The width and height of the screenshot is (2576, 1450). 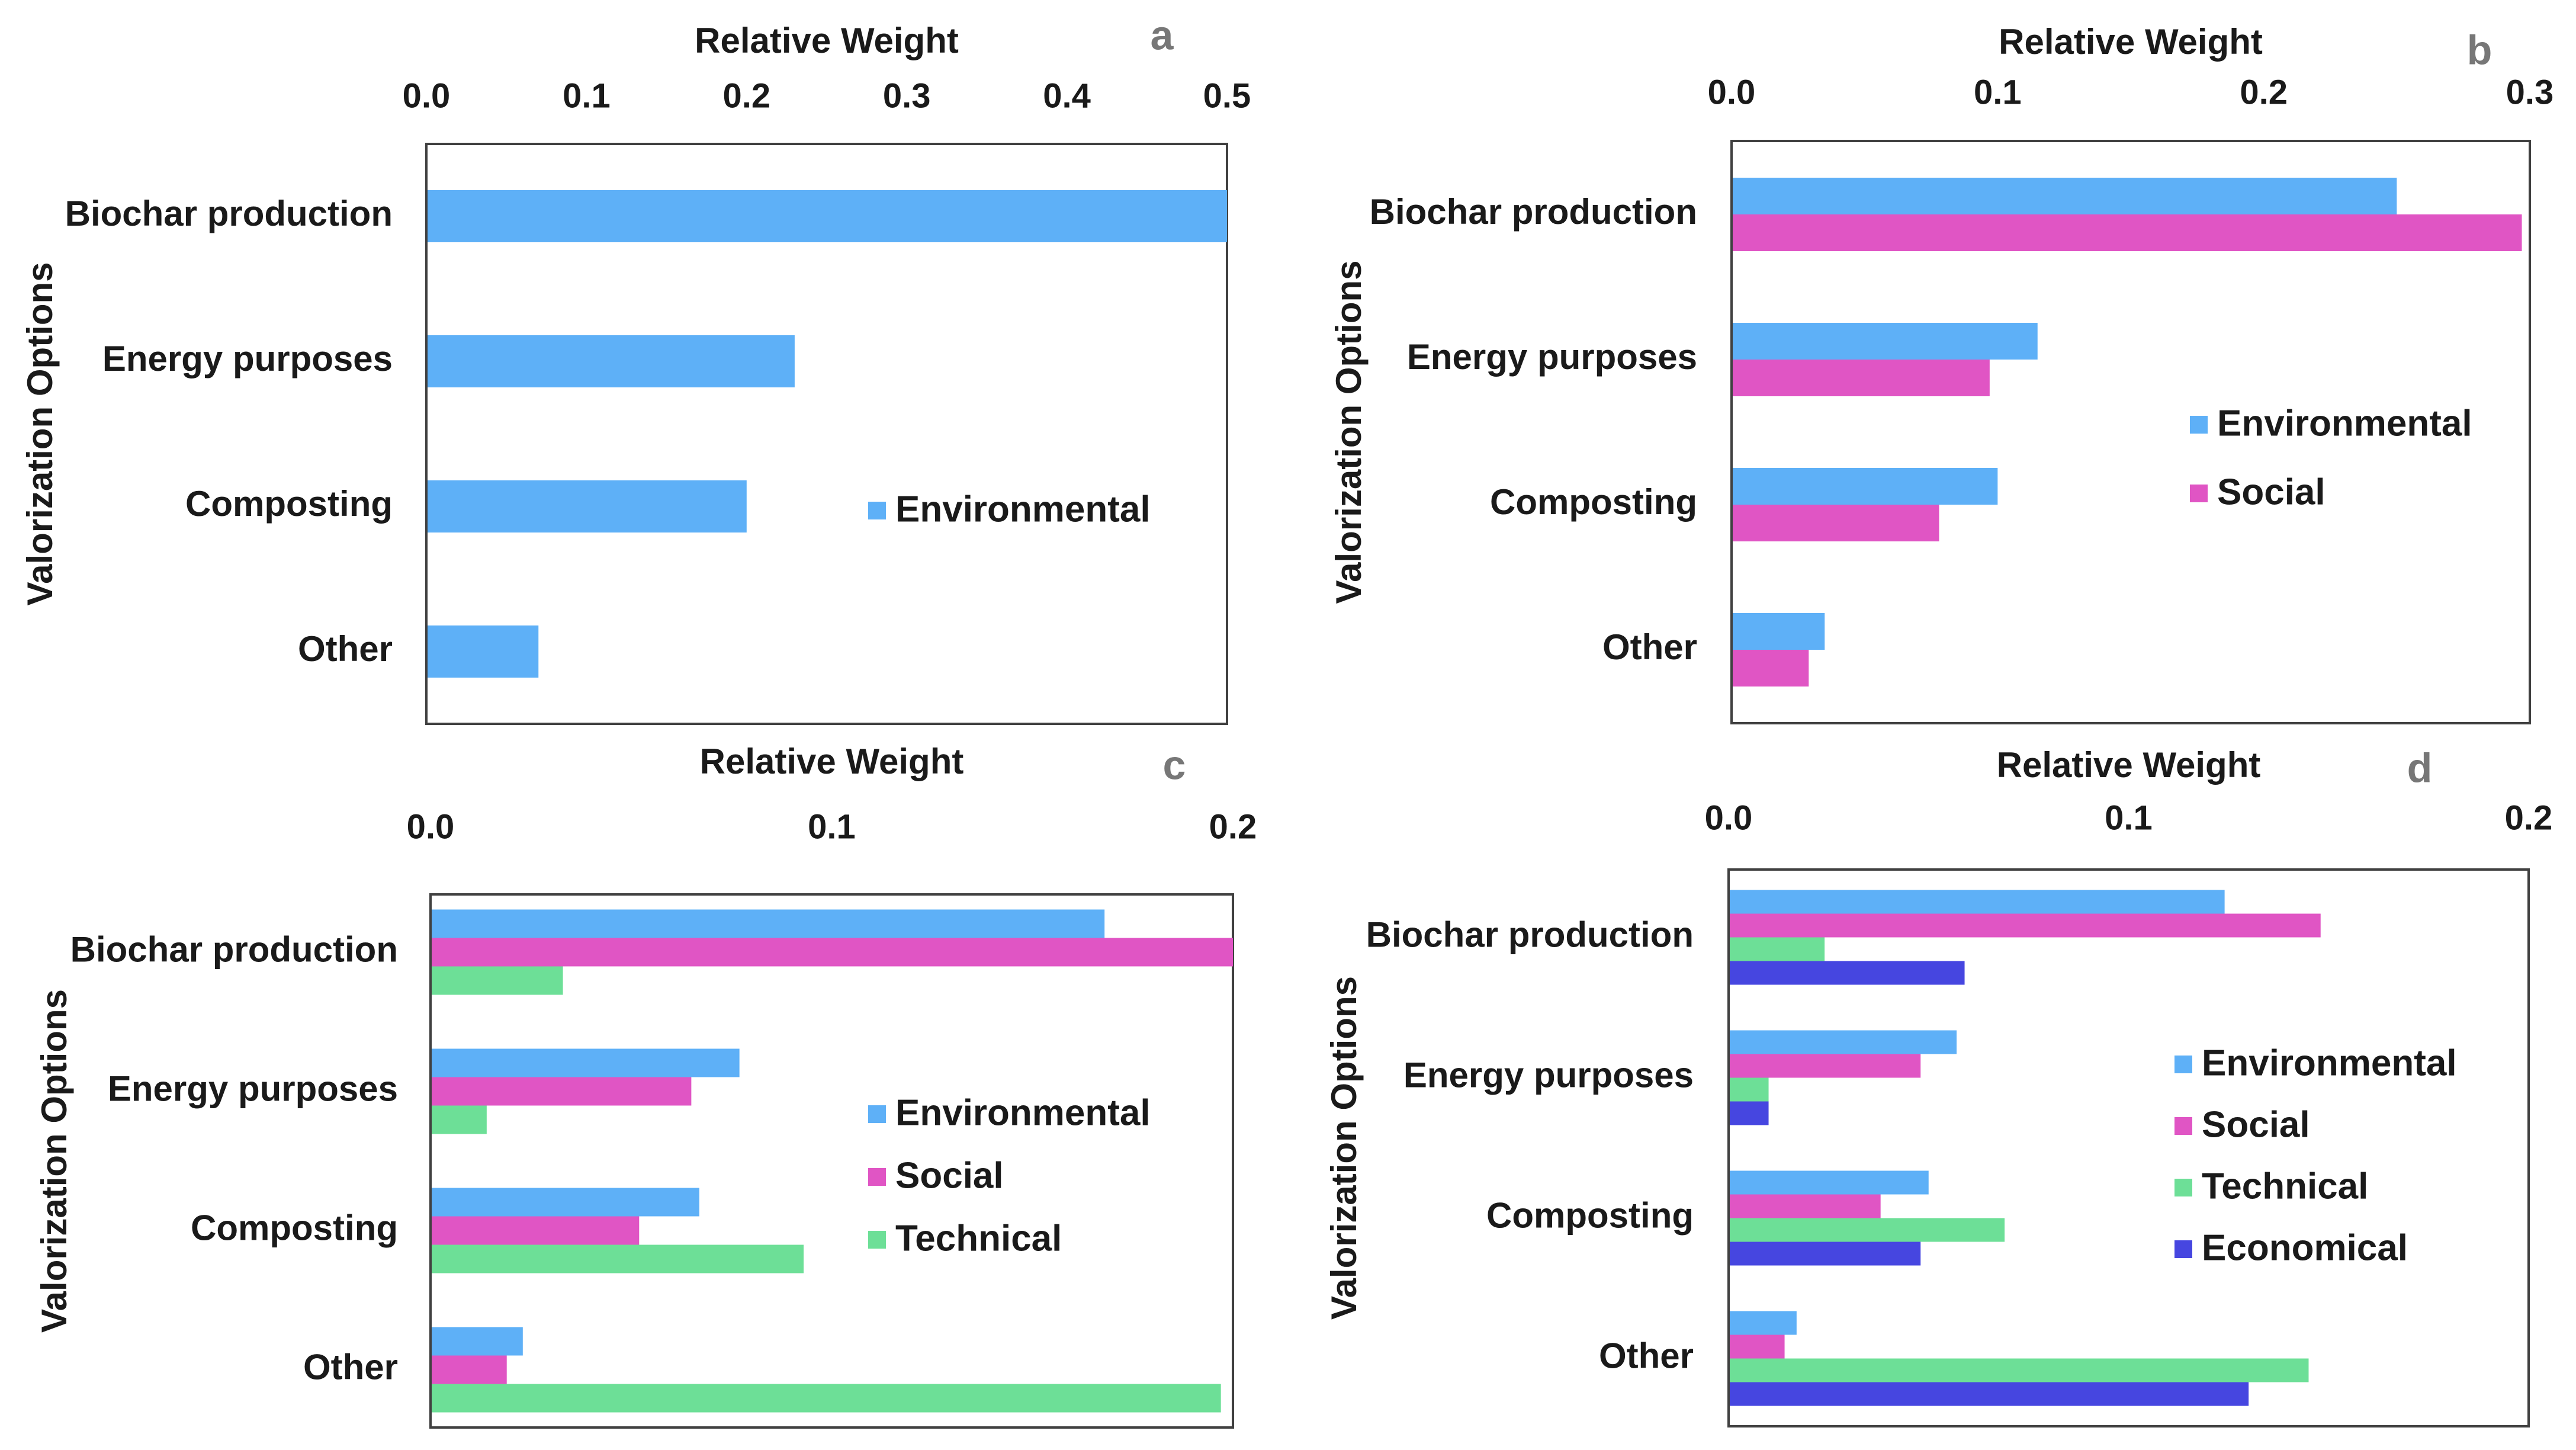 What do you see at coordinates (2128, 1147) in the screenshot?
I see `panel-d-plot-frame` at bounding box center [2128, 1147].